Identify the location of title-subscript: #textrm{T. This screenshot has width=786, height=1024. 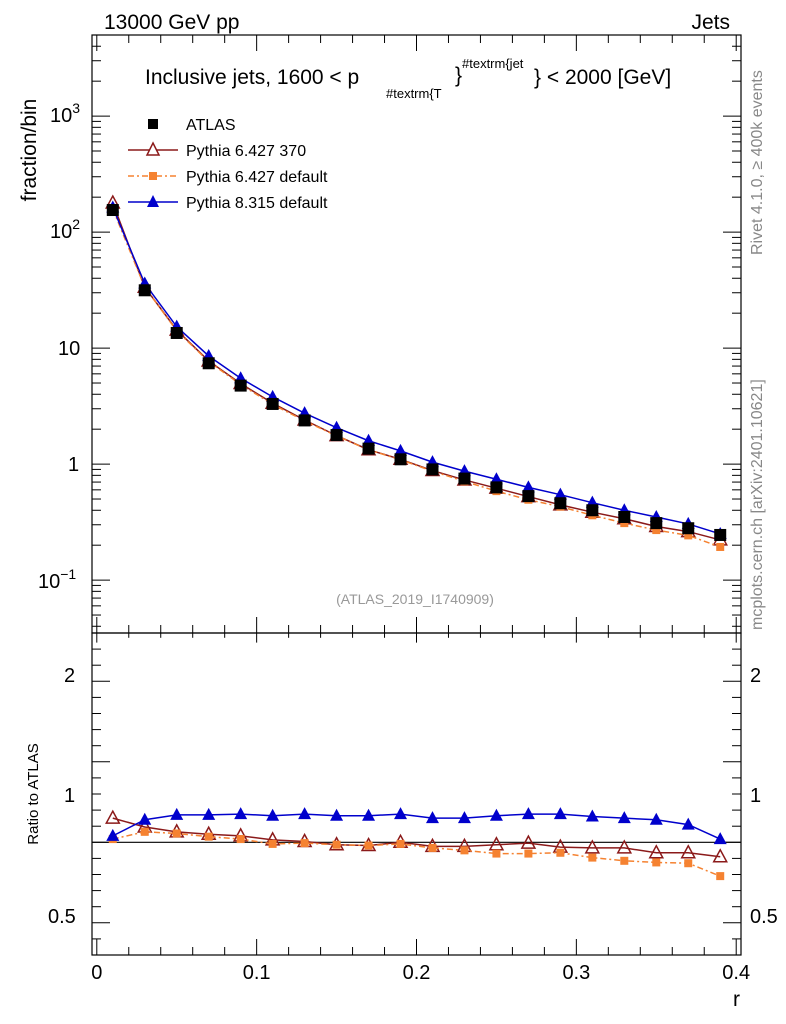
(414, 93).